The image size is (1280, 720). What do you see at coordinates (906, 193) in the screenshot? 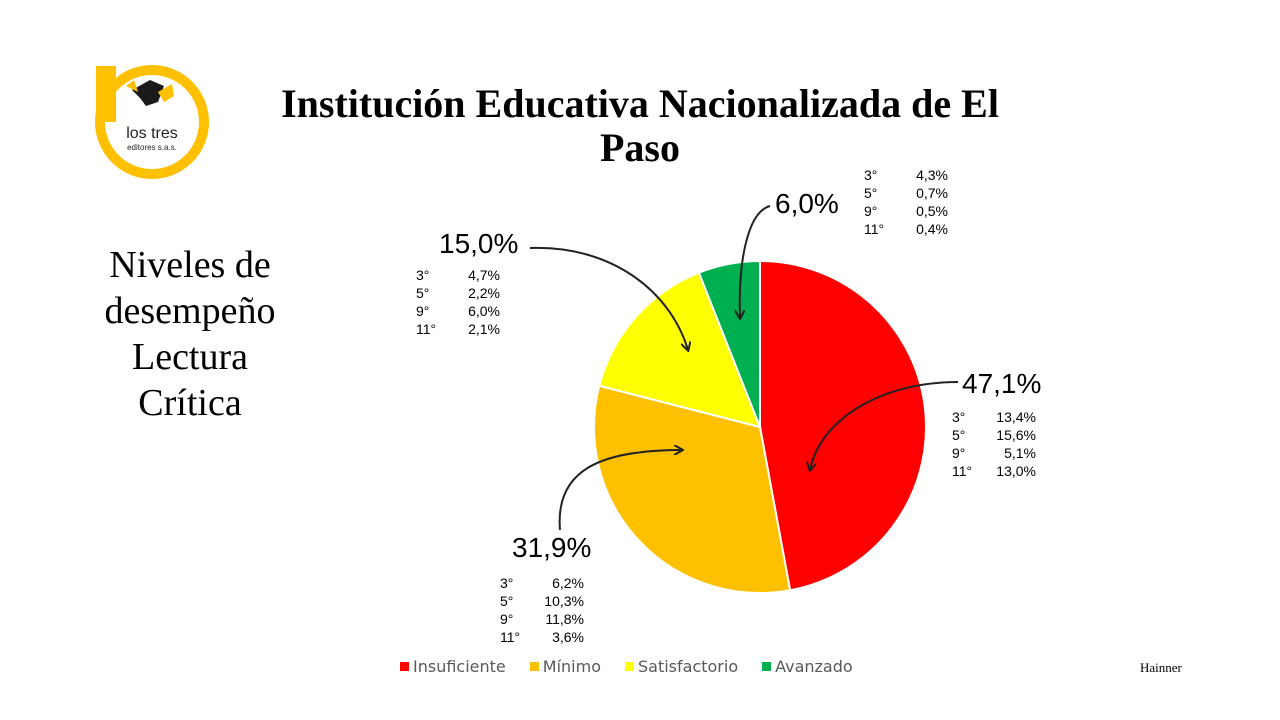
I see `breakdown-row: 5° 0,7%` at bounding box center [906, 193].